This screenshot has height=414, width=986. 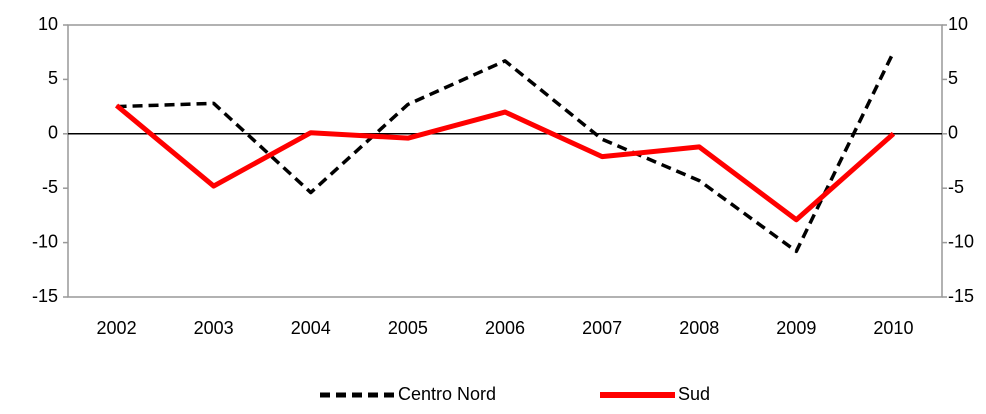 What do you see at coordinates (117, 328) in the screenshot?
I see `x-tick-label: 2002` at bounding box center [117, 328].